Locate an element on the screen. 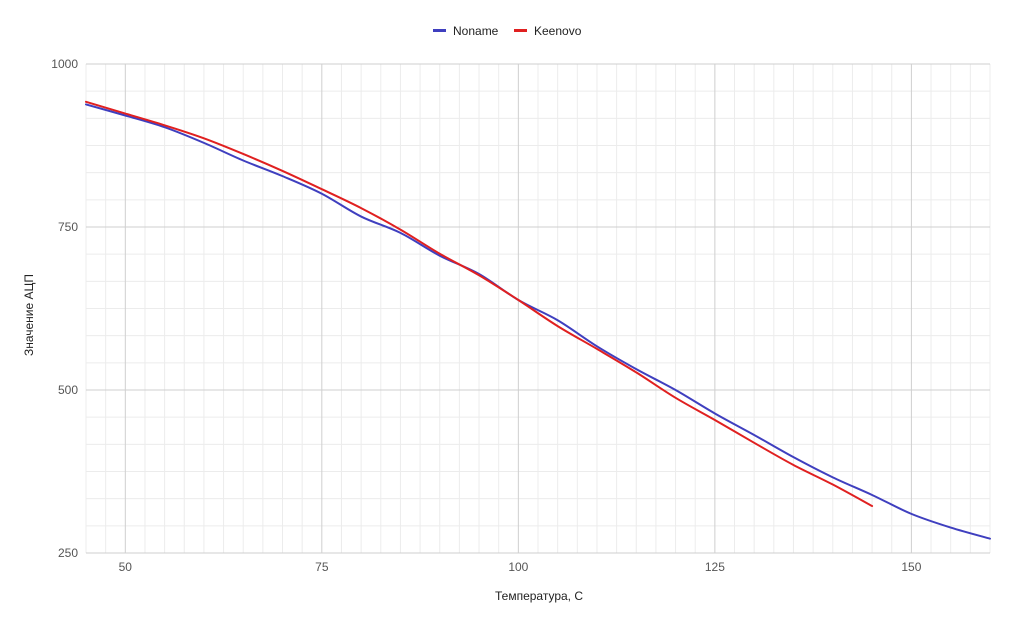 The width and height of the screenshot is (1016, 620). legend-label-keenovo: Keenovo is located at coordinates (558, 31).